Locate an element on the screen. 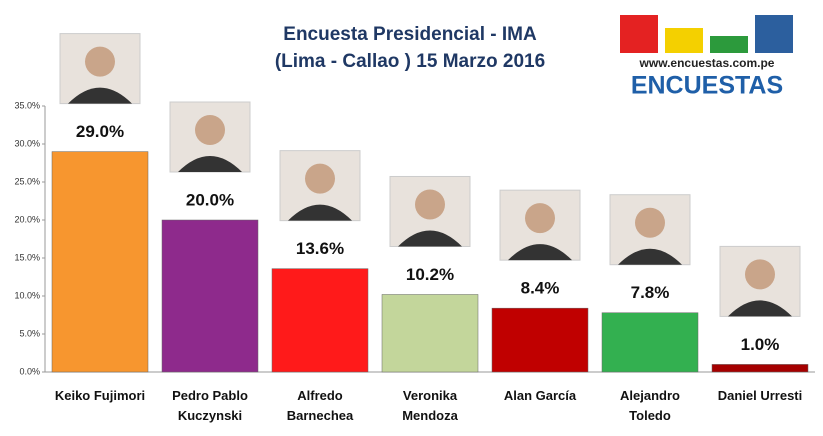  x-tick-label: Daniel Urresti is located at coordinates (760, 395).